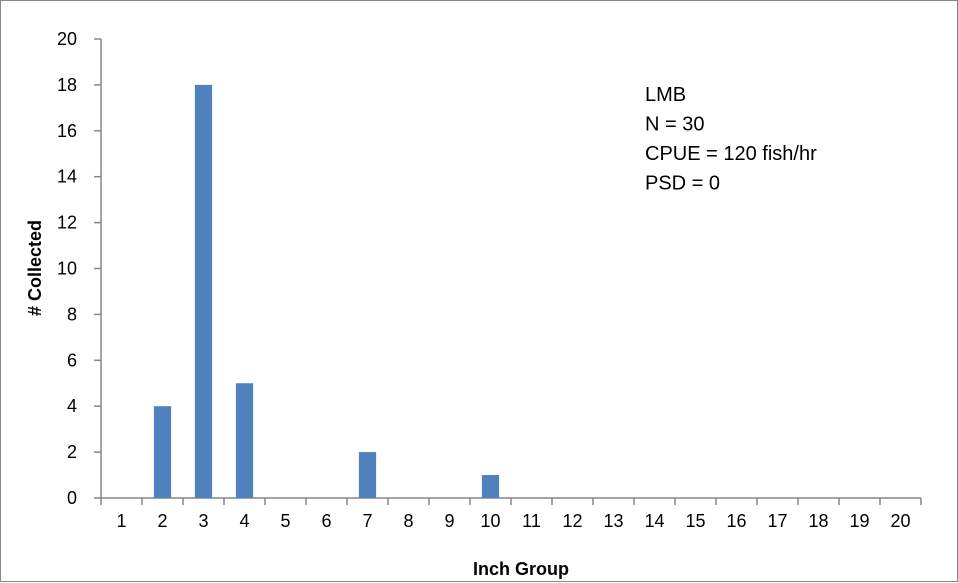 The height and width of the screenshot is (583, 958). What do you see at coordinates (736, 521) in the screenshot?
I see `x-tick-label: 16` at bounding box center [736, 521].